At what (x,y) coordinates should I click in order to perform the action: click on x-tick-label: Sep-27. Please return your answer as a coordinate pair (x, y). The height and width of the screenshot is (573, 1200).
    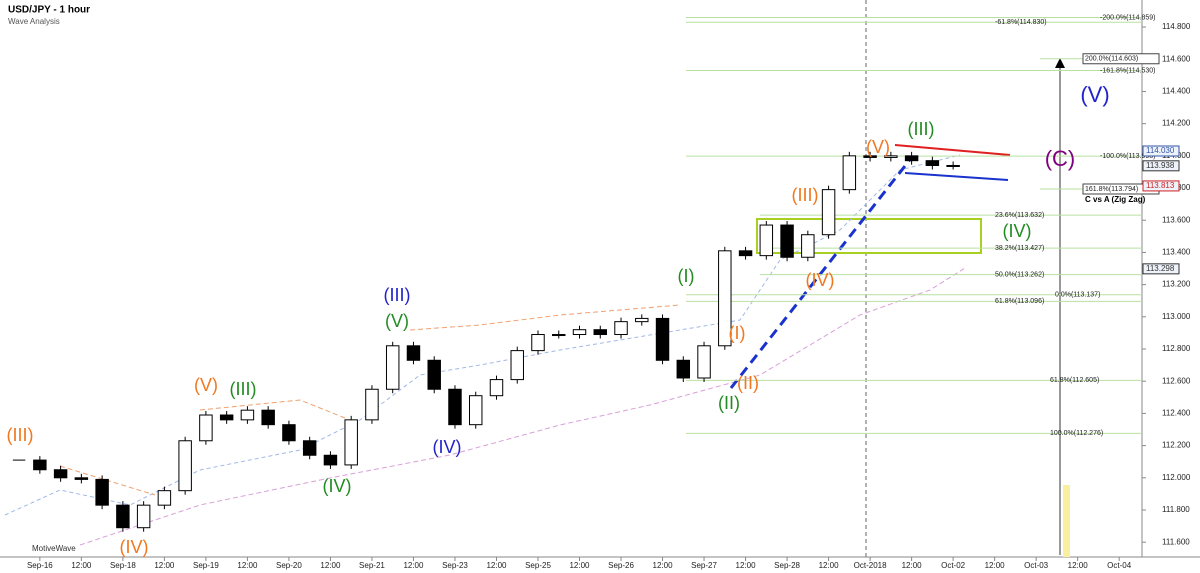
    Looking at the image, I should click on (704, 565).